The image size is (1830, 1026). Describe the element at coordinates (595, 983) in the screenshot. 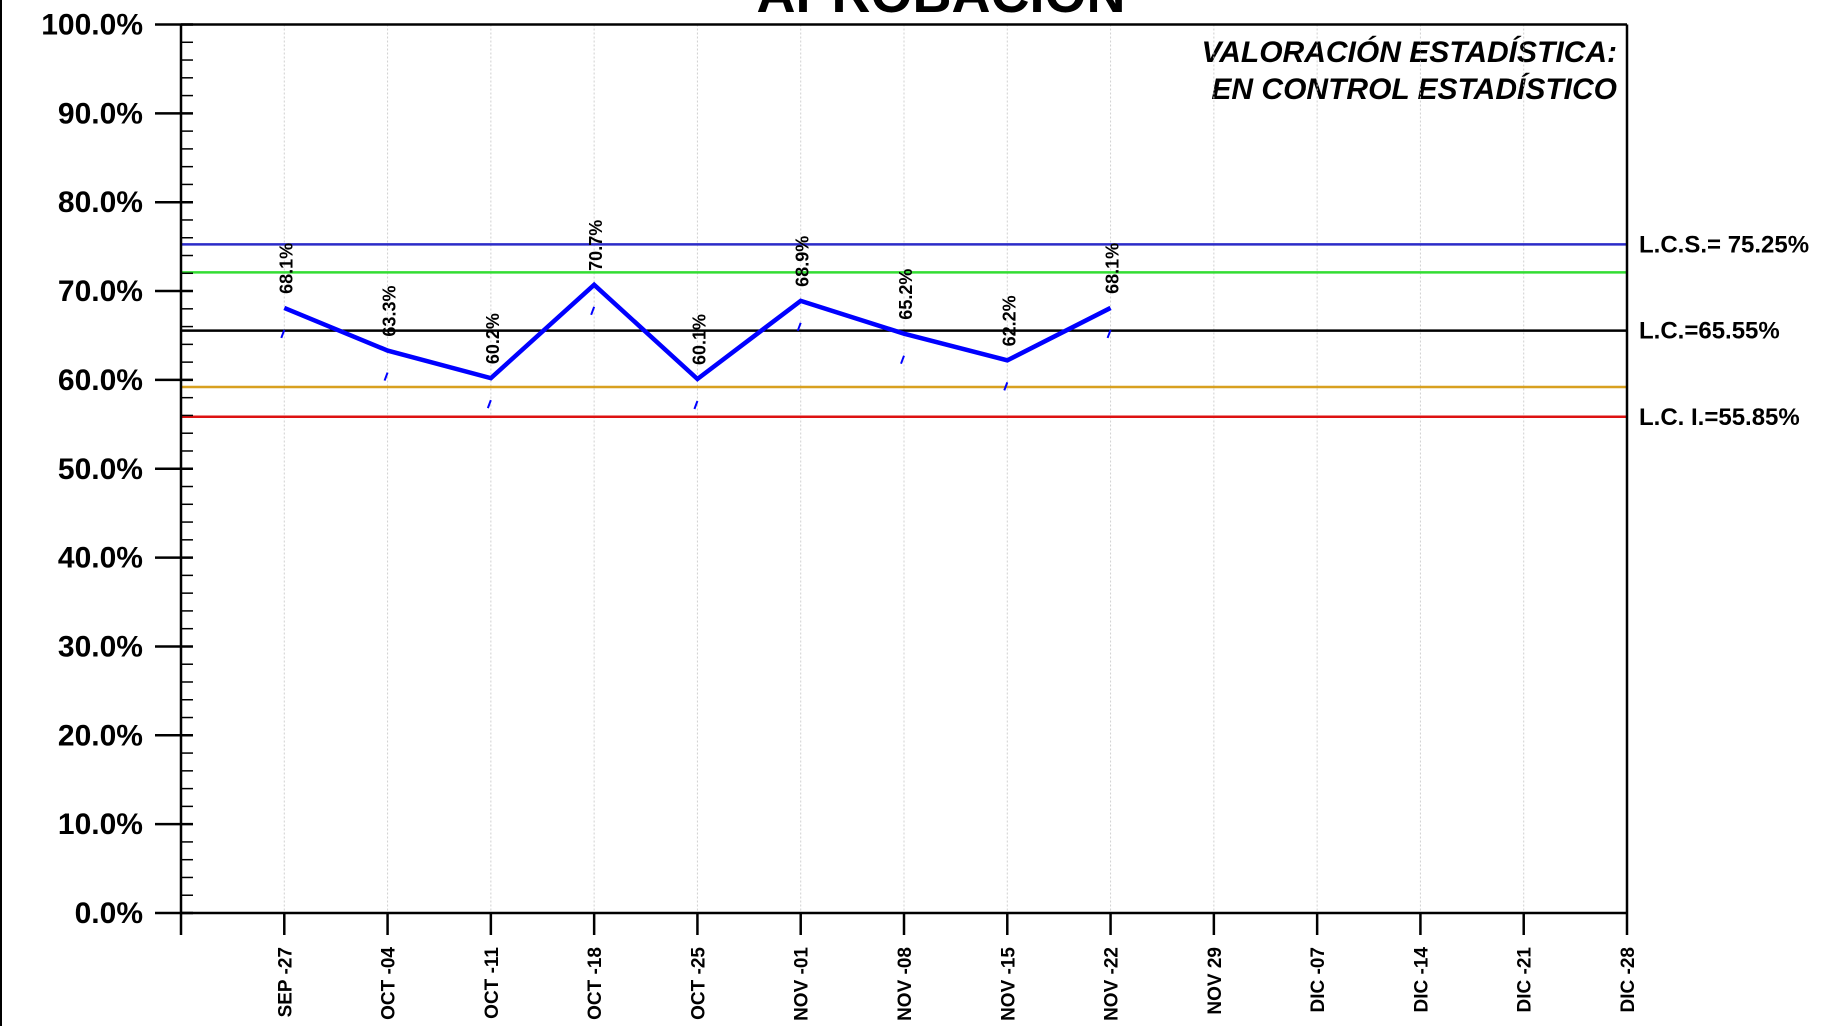

I see `x-tick-label: OCT -18` at that location.